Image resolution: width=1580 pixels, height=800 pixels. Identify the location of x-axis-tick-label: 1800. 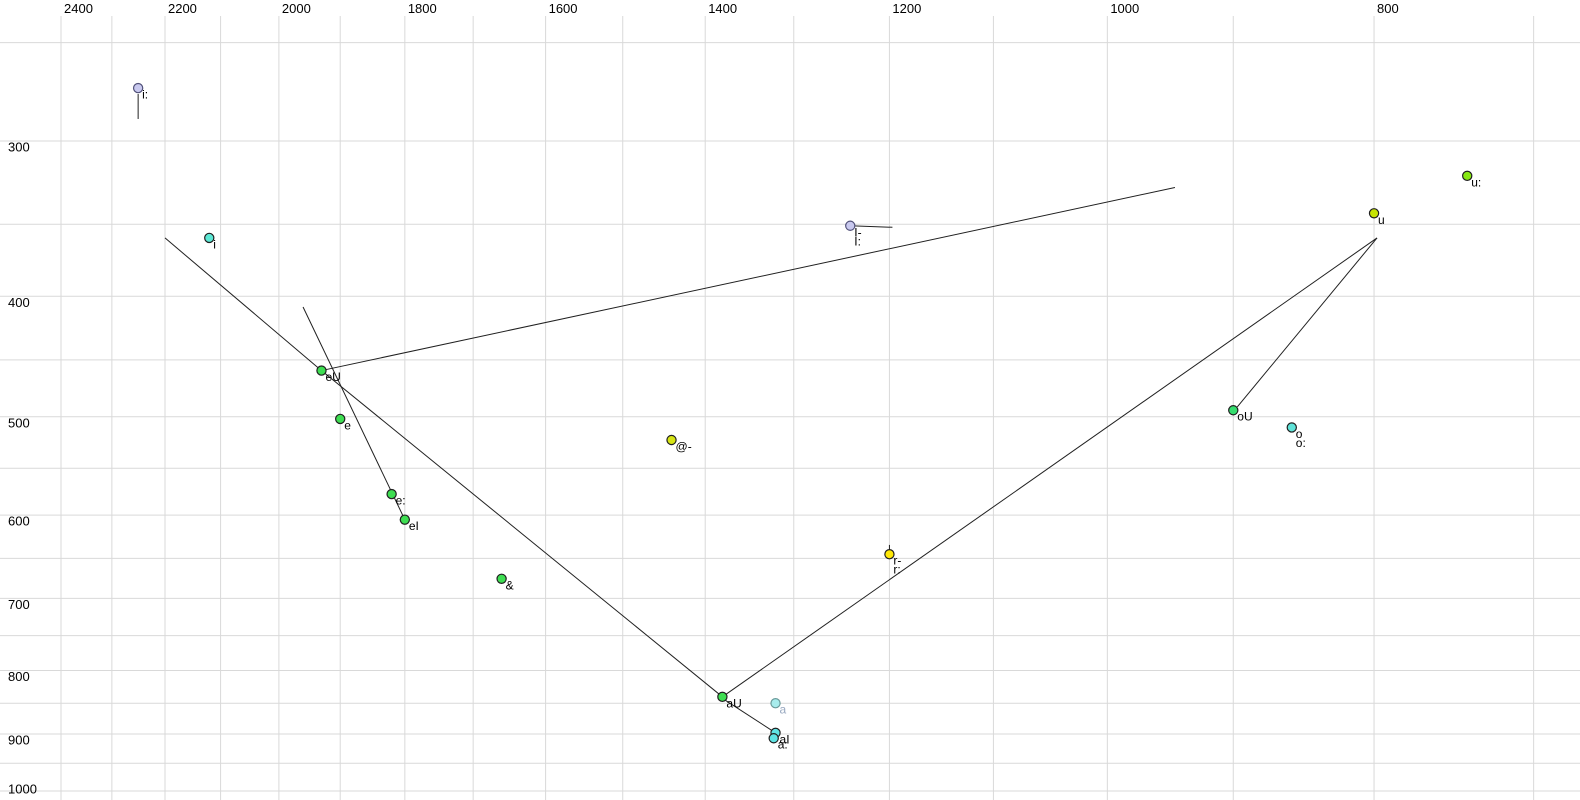
(422, 8).